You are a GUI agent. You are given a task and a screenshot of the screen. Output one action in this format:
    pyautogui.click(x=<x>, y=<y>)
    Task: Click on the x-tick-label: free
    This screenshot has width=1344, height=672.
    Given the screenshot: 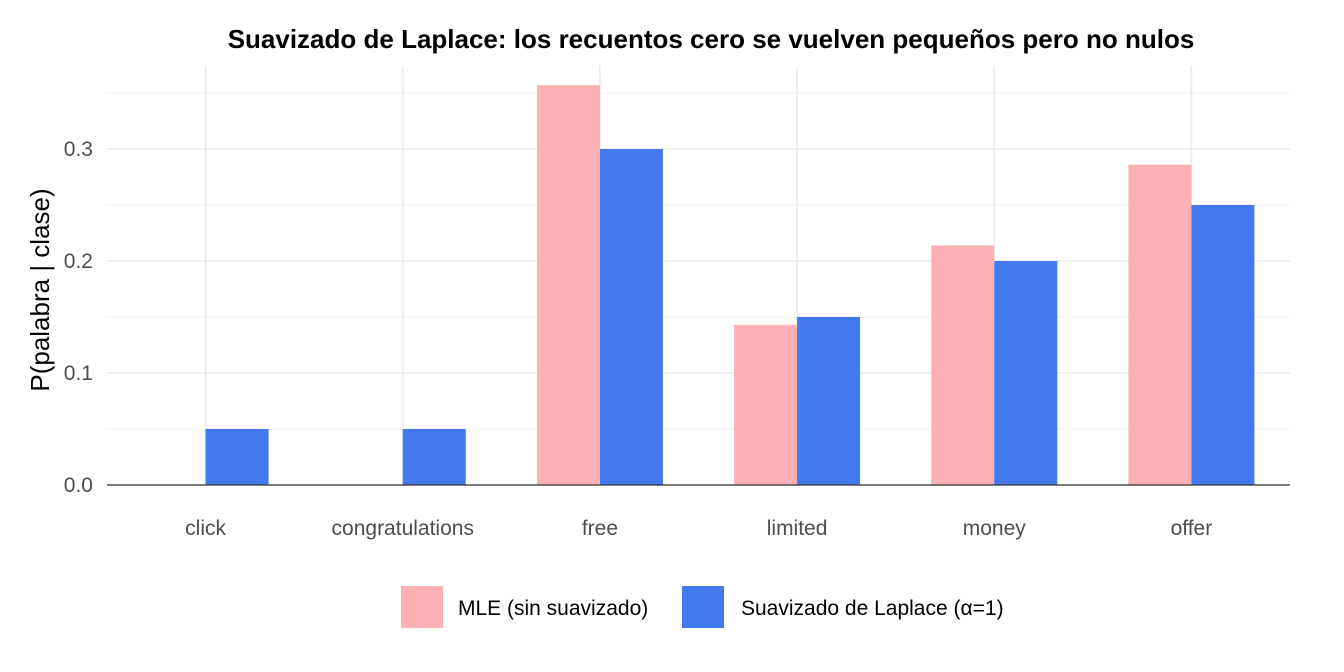 What is the action you would take?
    pyautogui.click(x=600, y=528)
    